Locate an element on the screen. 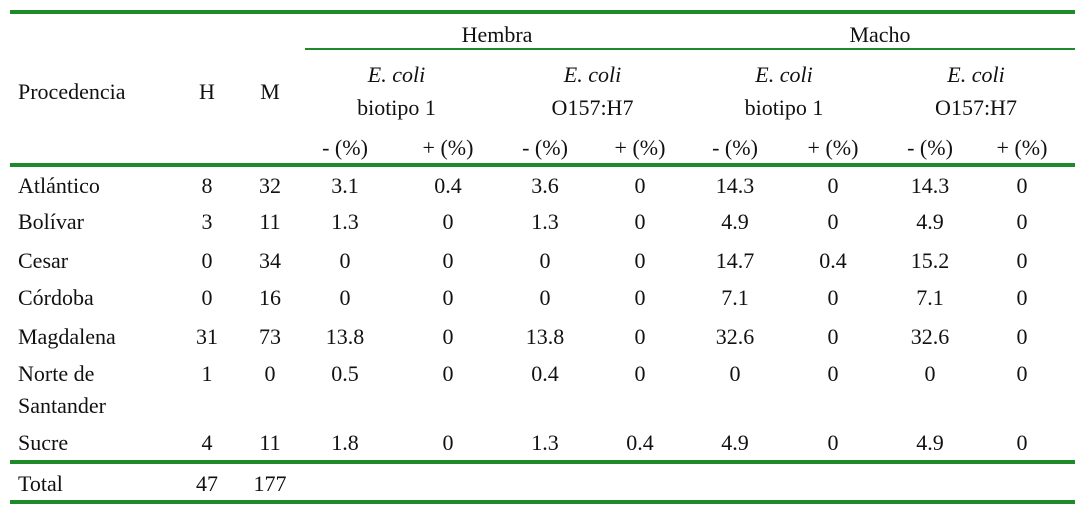  cell: 7.1 is located at coordinates (735, 297).